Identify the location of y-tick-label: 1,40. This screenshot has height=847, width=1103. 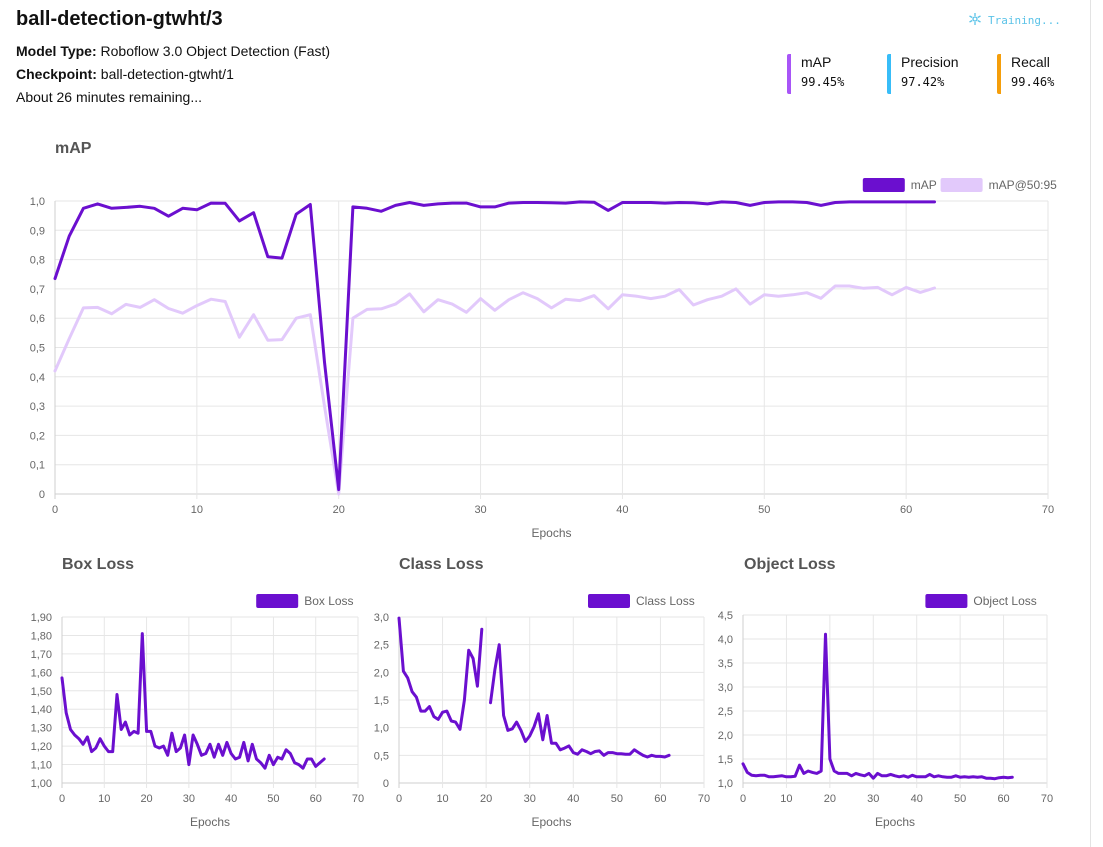
(41, 710).